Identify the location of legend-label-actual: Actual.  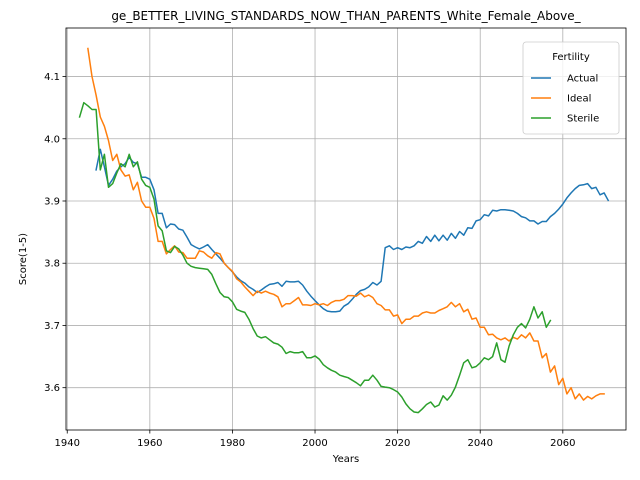
(582, 79).